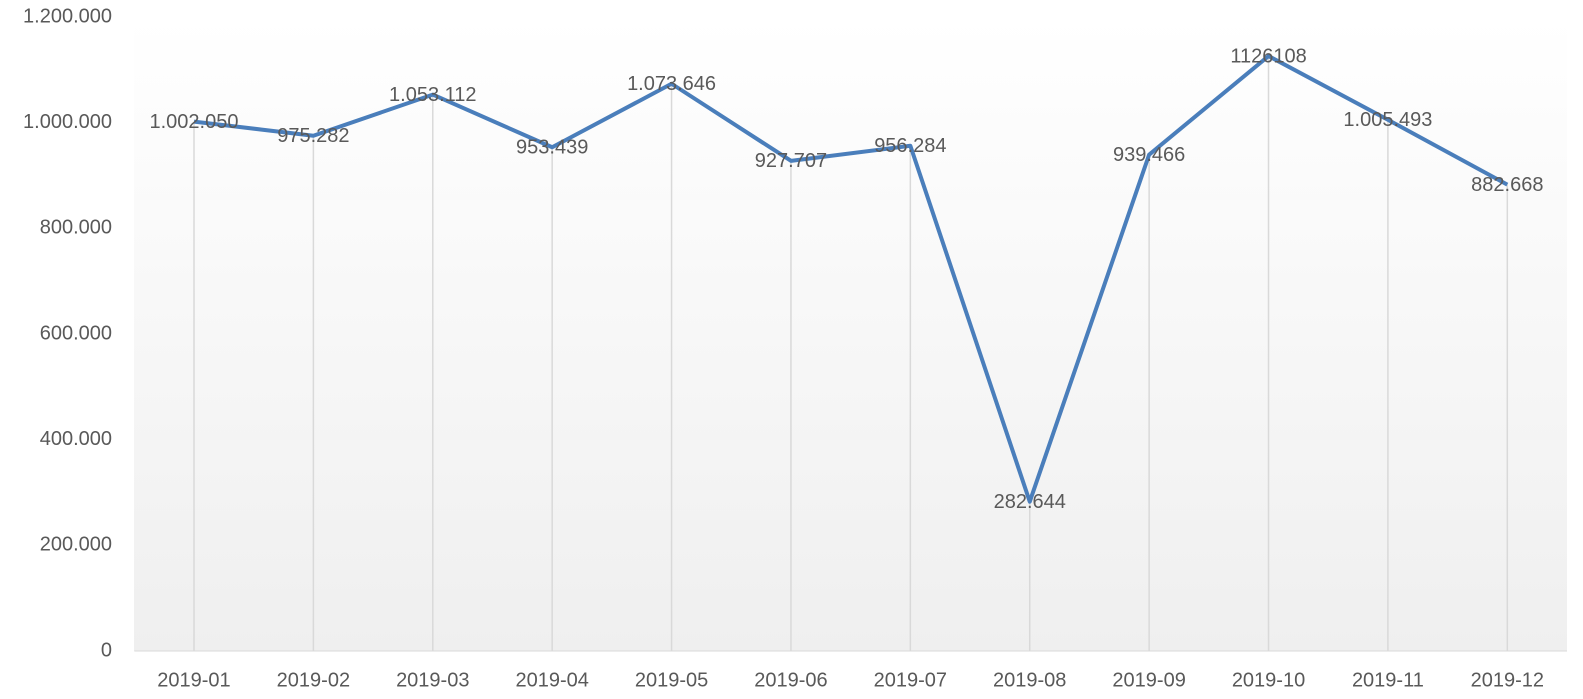 This screenshot has height=699, width=1583. Describe the element at coordinates (313, 680) in the screenshot. I see `x-tick-label: 2019-02` at that location.